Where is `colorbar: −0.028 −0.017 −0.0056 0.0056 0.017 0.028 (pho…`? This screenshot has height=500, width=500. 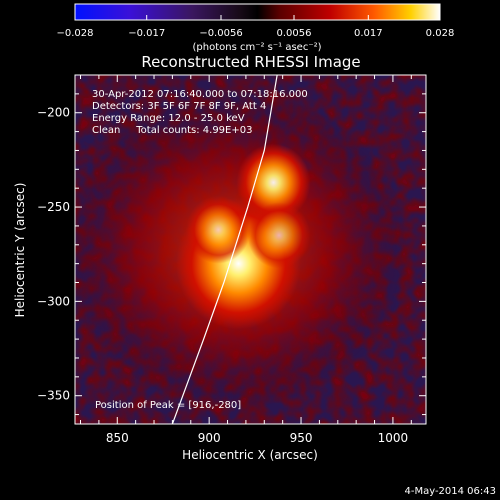
colorbar: −0.028 −0.017 −0.0056 0.0056 0.017 0.028 (pho… is located at coordinates (255, 28).